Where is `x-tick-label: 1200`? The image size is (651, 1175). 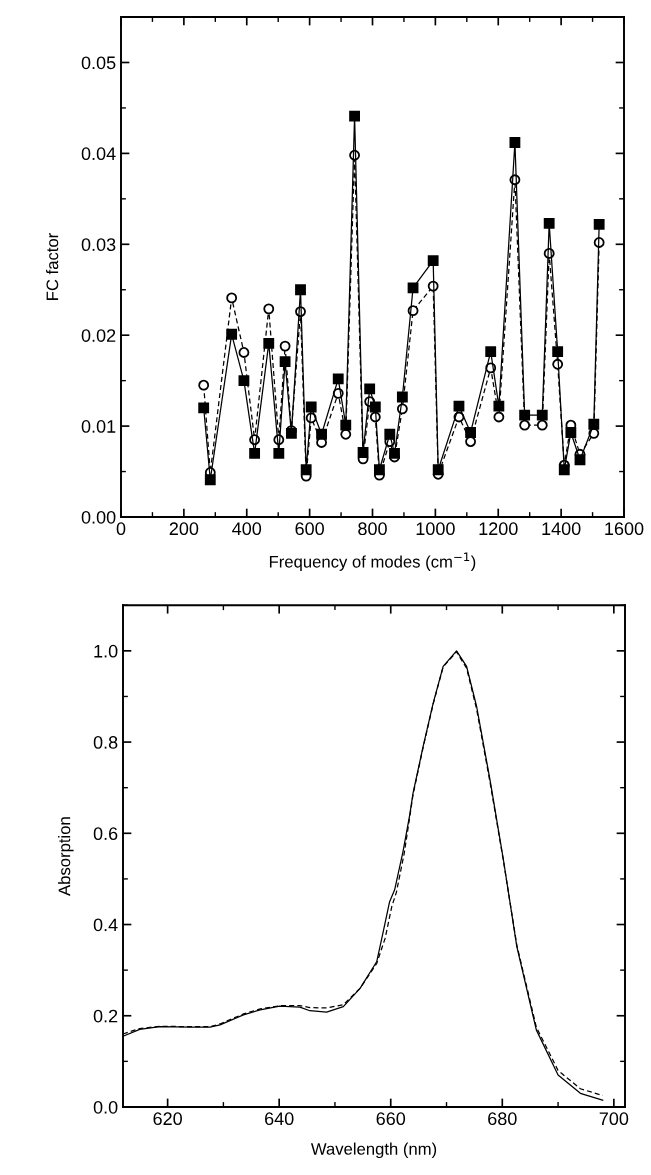
x-tick-label: 1200 is located at coordinates (498, 529).